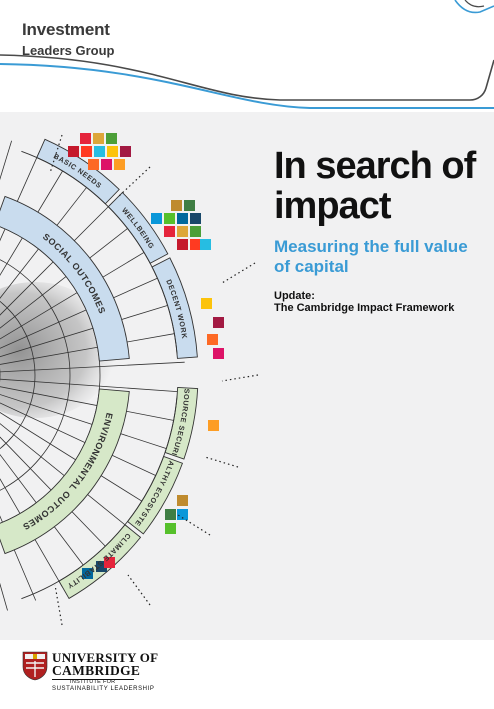 This screenshot has height=709, width=494. I want to click on update-note: Update: The Cambridge Impact Framework, so click(381, 302).